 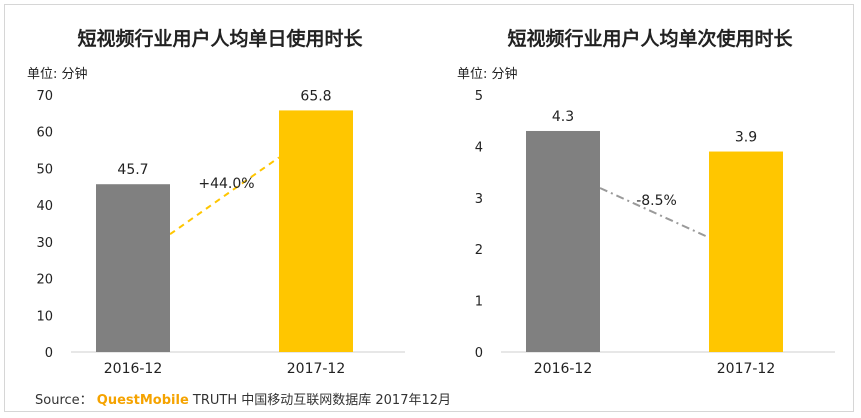 What do you see at coordinates (315, 96) in the screenshot?
I see `bar-value-label: 65.8` at bounding box center [315, 96].